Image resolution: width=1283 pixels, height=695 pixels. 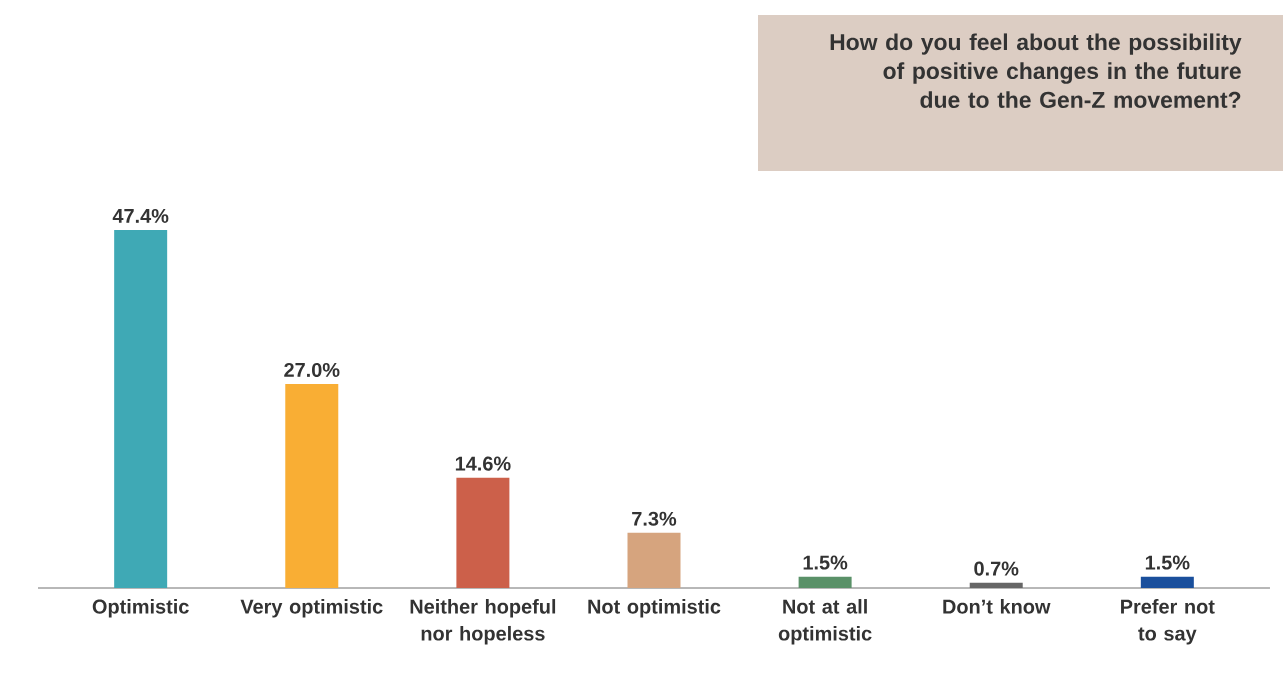 What do you see at coordinates (1036, 70) in the screenshot?
I see `chart-title: How do you feel about the possibility of positive changes in the future due to the Gen-Z movement?` at bounding box center [1036, 70].